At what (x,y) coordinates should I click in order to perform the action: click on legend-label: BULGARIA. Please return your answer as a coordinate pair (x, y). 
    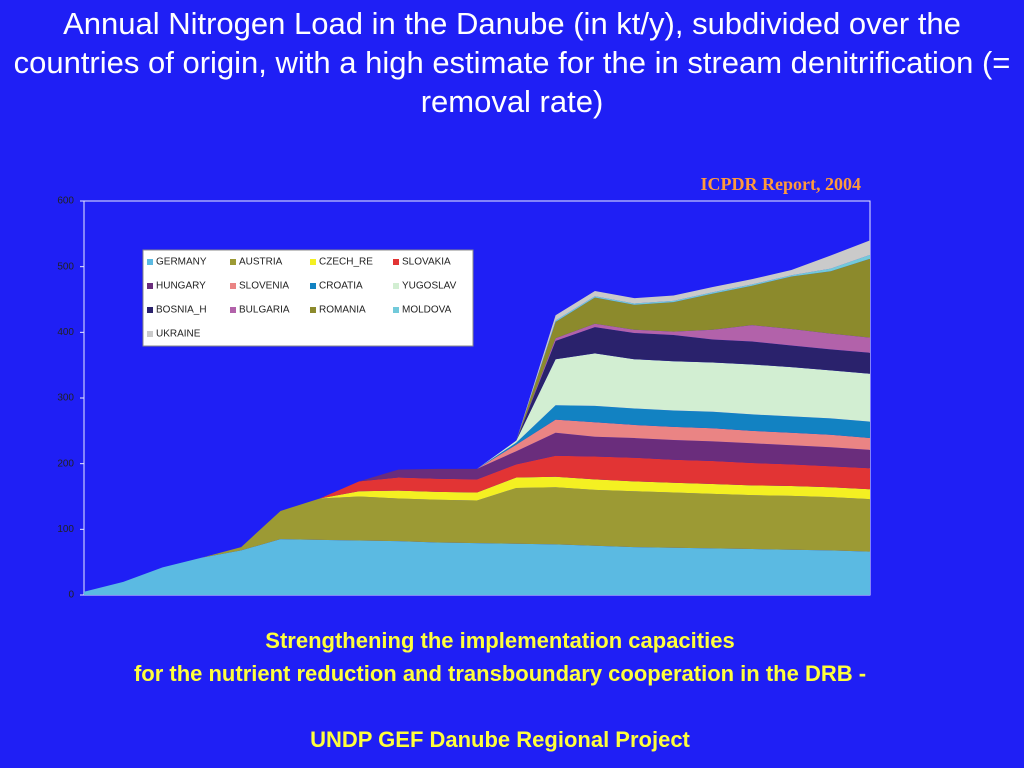
    Looking at the image, I should click on (264, 310).